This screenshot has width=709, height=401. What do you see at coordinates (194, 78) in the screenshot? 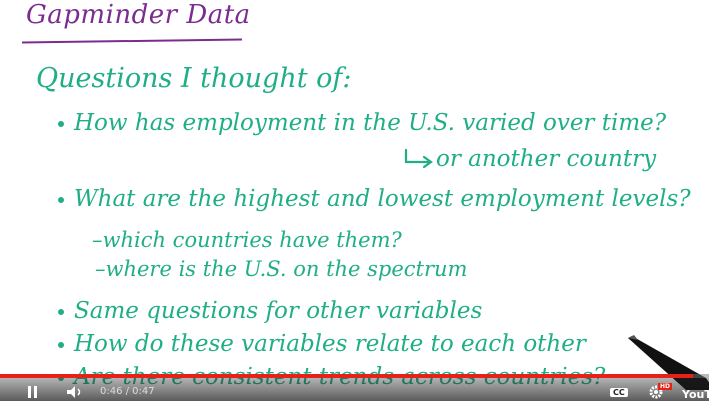
I see `questions-heading: Questions I thought of:` at bounding box center [194, 78].